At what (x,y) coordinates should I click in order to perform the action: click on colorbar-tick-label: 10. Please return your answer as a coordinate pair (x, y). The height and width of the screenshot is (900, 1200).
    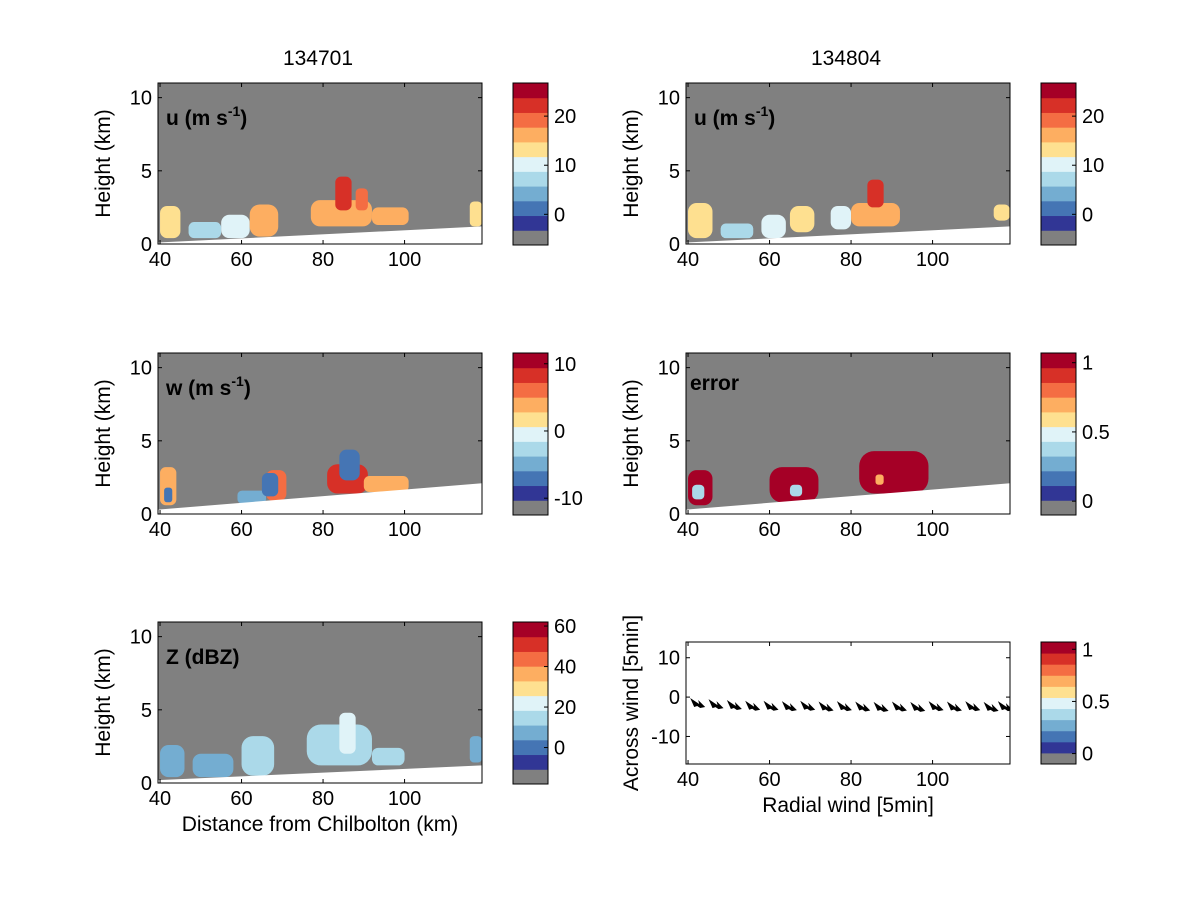
    Looking at the image, I should click on (565, 365).